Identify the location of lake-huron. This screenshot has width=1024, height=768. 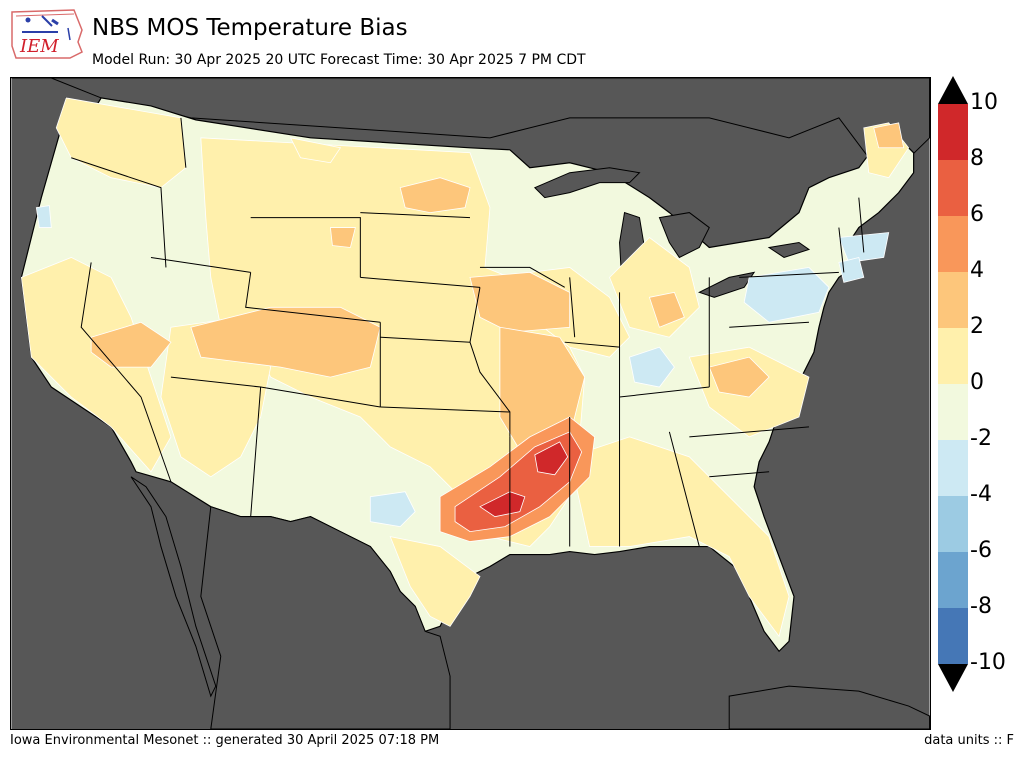
(684, 235).